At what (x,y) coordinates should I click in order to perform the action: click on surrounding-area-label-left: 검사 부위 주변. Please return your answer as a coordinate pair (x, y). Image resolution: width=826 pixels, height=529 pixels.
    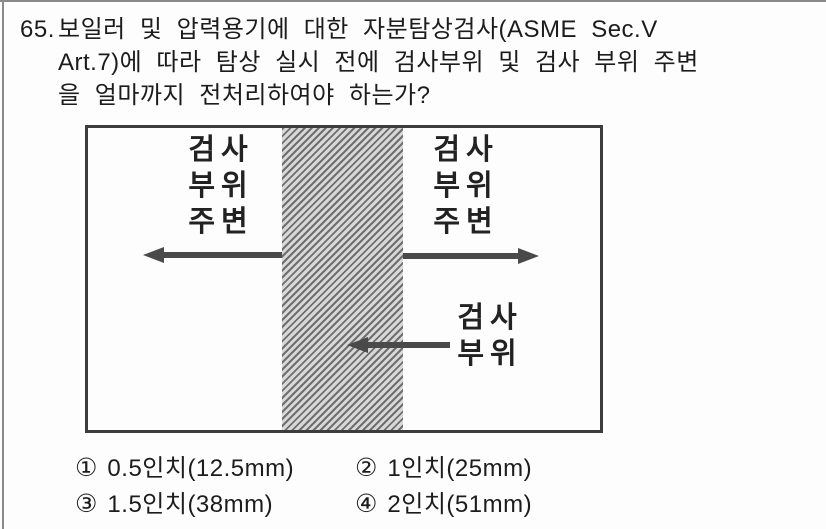
    Looking at the image, I should click on (218, 186).